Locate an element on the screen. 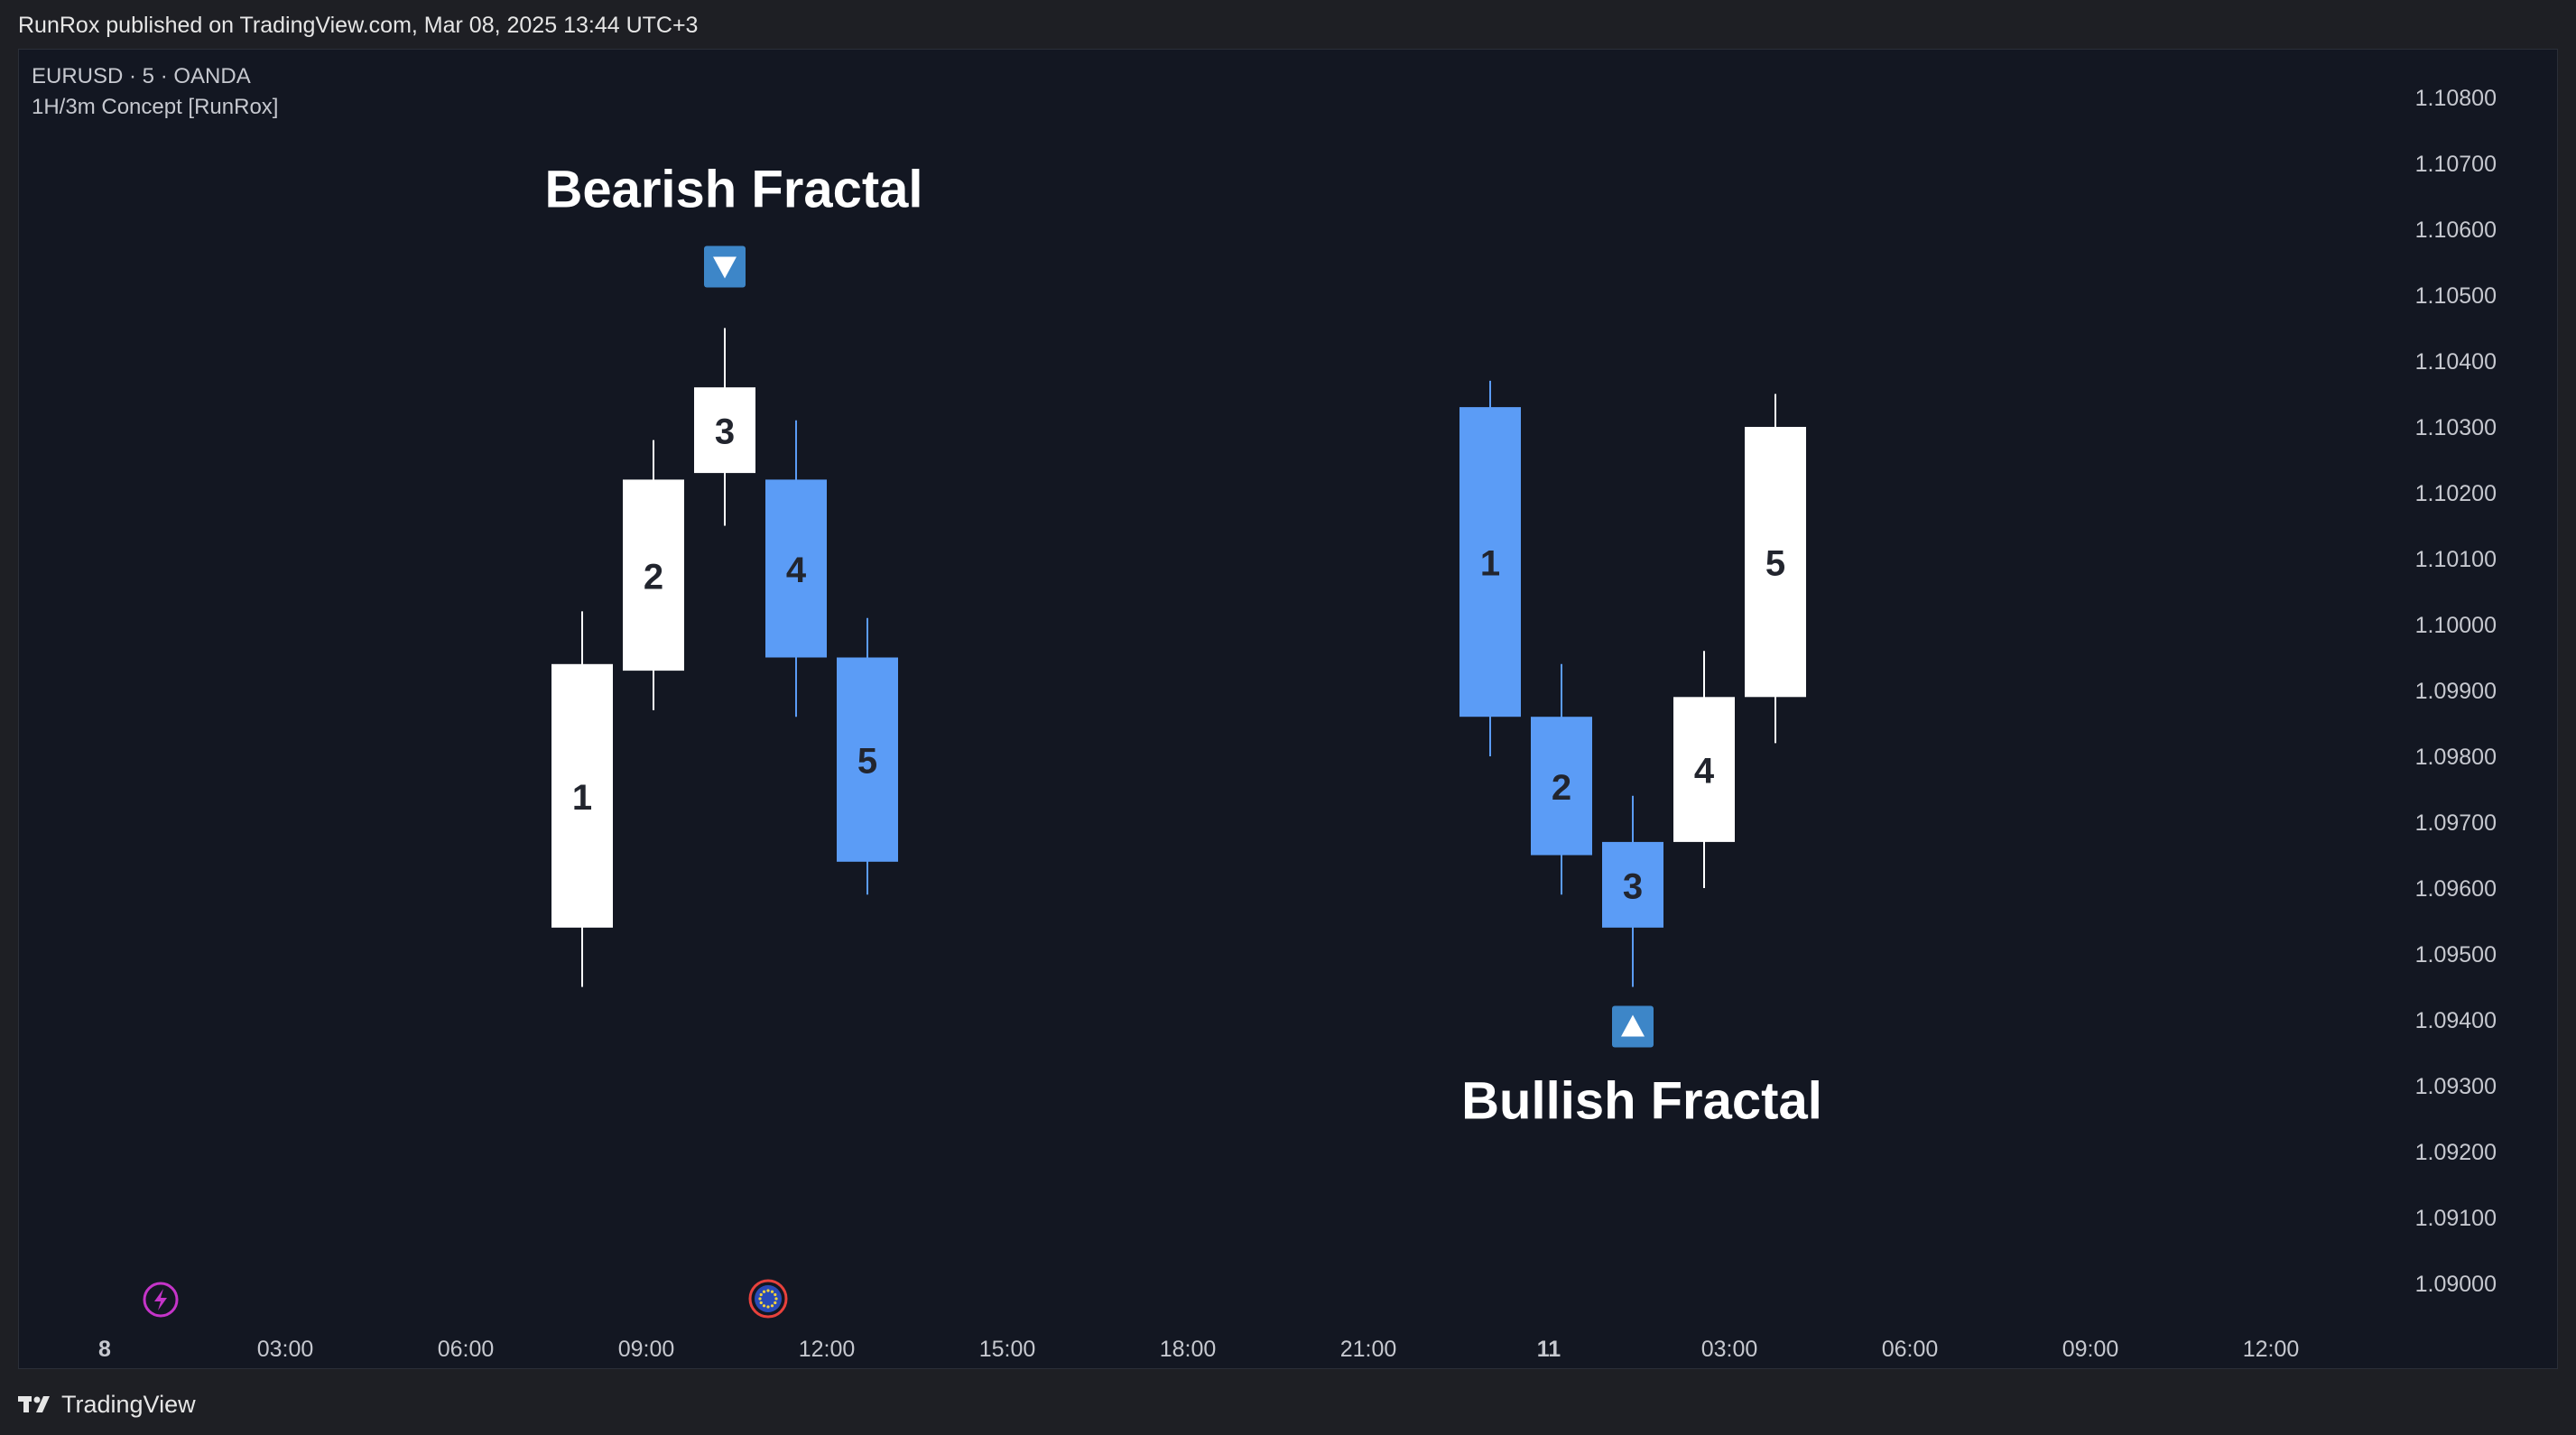 Image resolution: width=2576 pixels, height=1435 pixels. x-tick-label: 15:00 is located at coordinates (1007, 1349).